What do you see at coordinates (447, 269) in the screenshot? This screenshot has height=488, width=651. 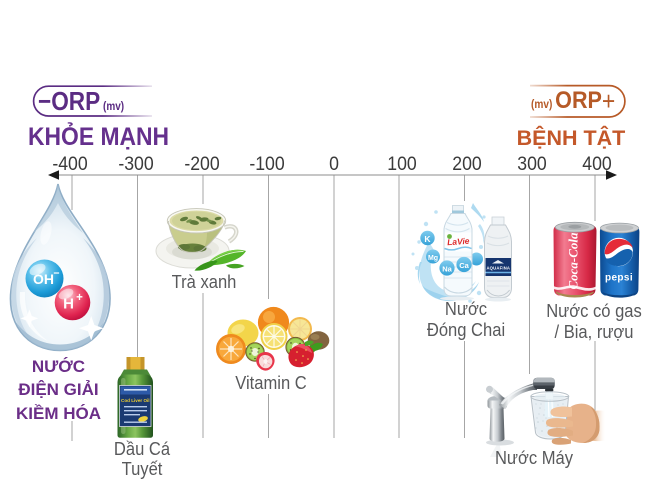 I see `svg-text: Na` at bounding box center [447, 269].